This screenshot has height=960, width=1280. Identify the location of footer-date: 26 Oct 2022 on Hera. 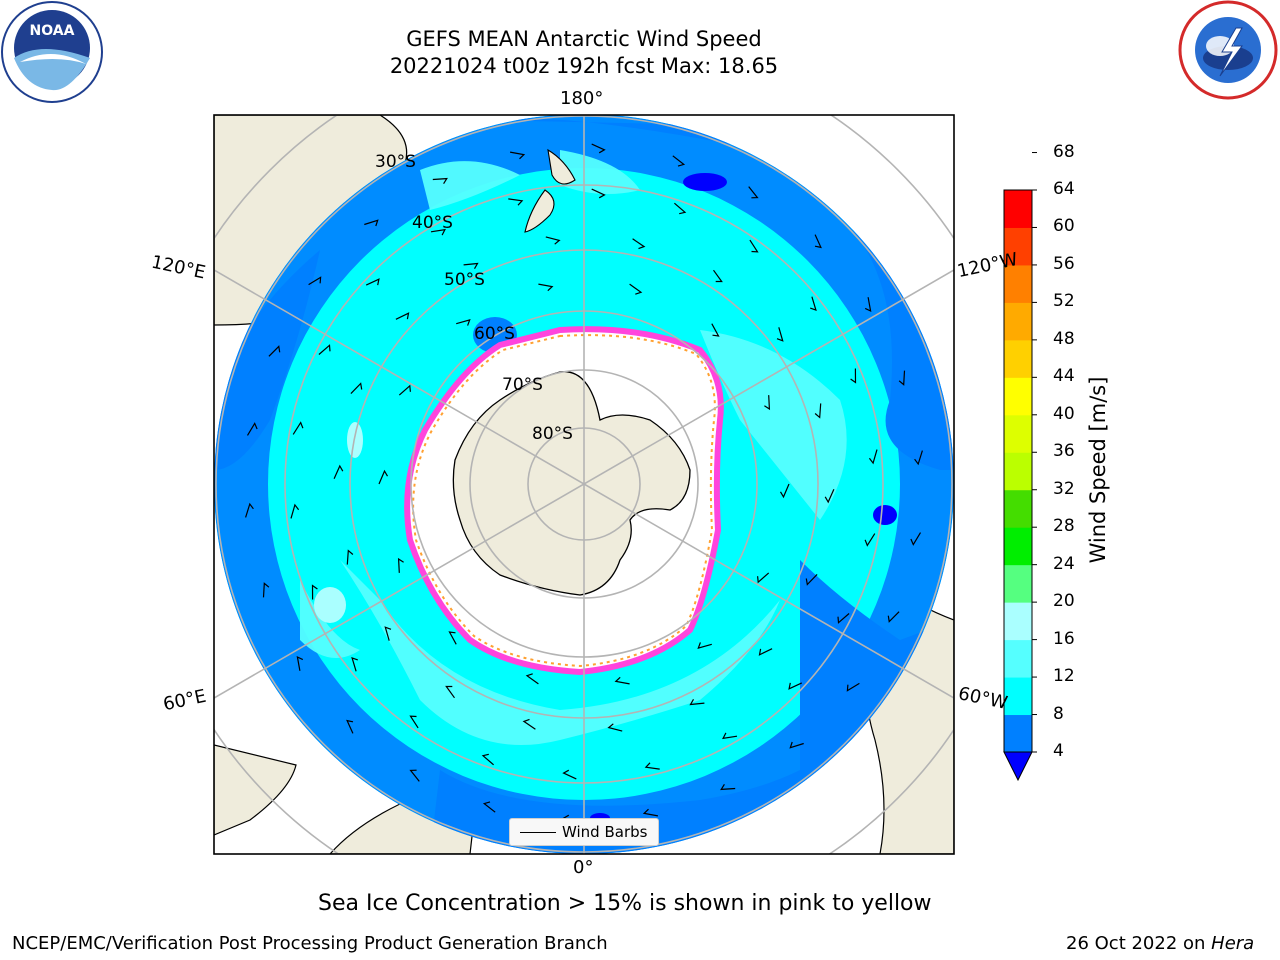
(1160, 943).